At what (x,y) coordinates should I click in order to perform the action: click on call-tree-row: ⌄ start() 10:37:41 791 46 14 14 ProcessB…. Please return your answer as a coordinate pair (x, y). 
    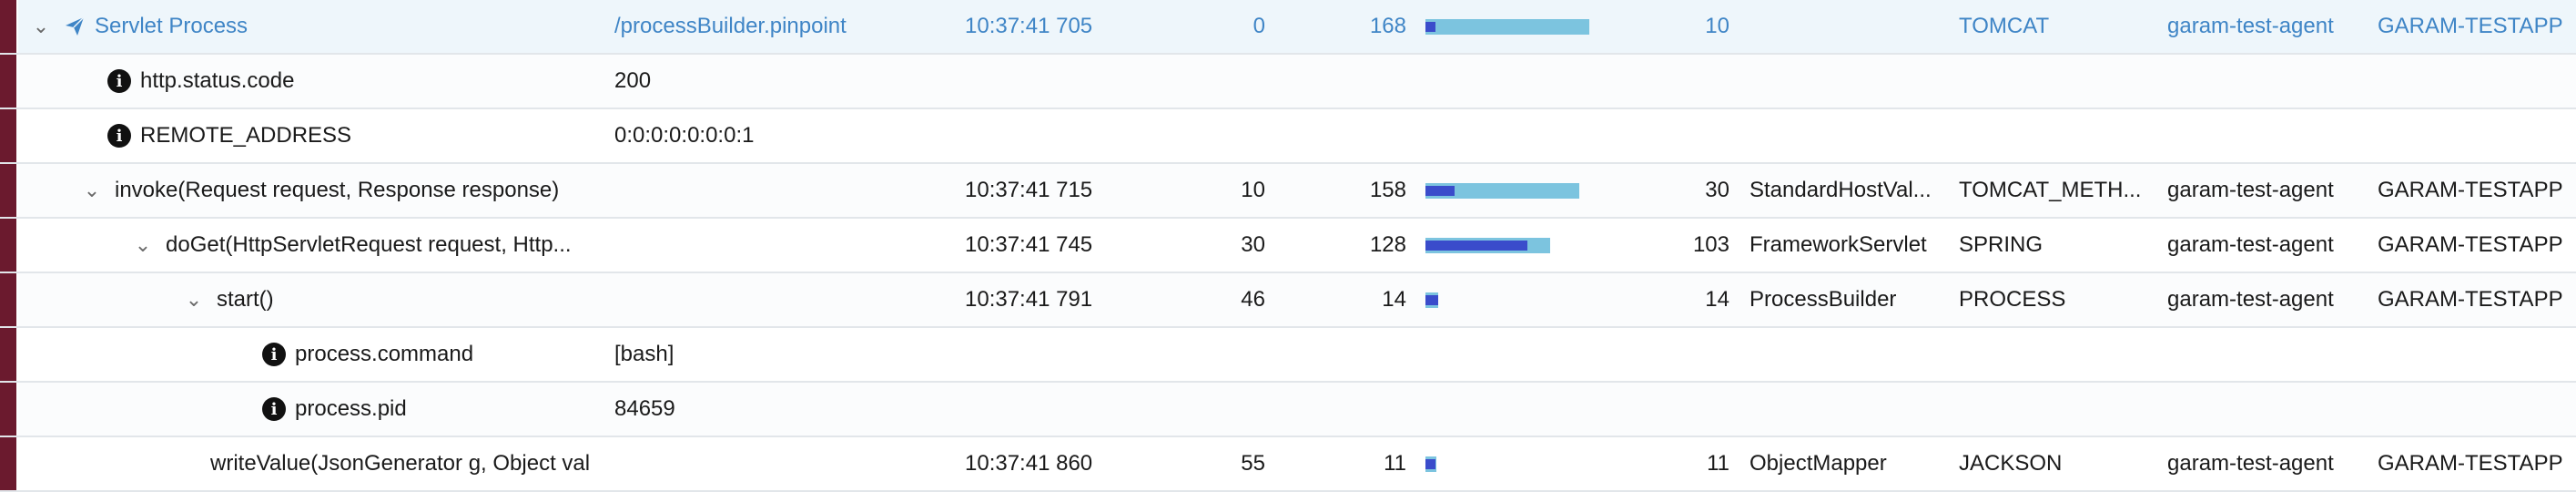
    Looking at the image, I should click on (1288, 301).